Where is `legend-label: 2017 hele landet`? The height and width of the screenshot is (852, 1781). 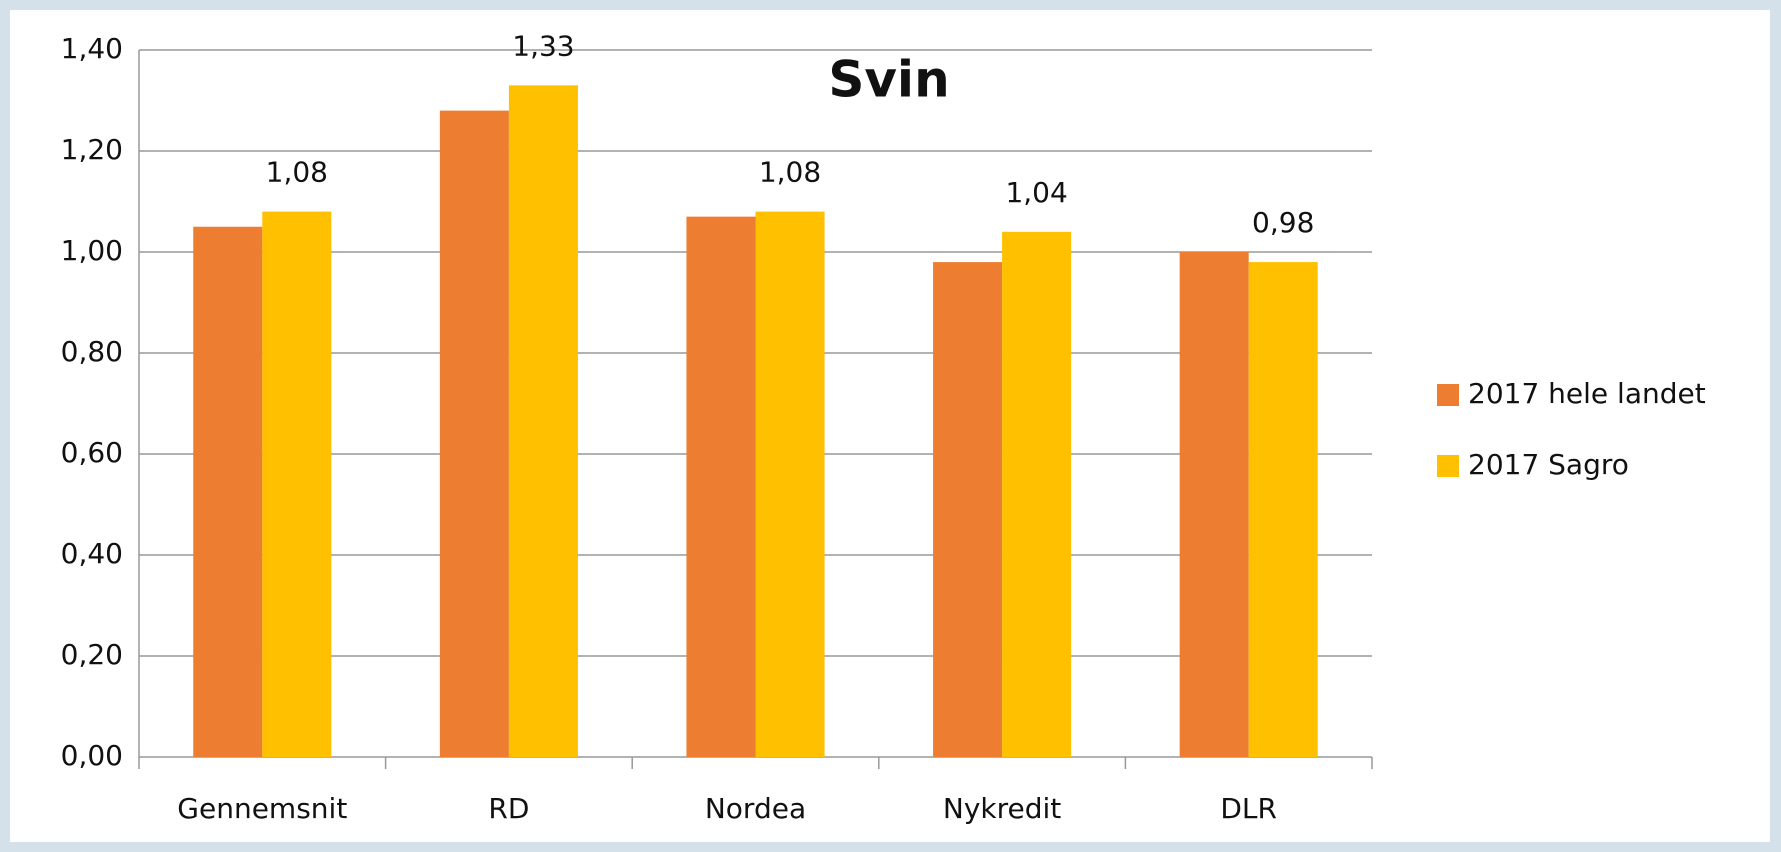
legend-label: 2017 hele landet is located at coordinates (1587, 393).